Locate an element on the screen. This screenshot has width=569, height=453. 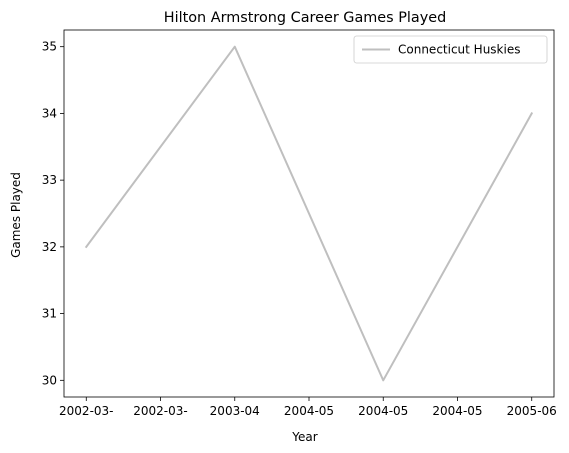
y-tick-label: 32 is located at coordinates (49, 247).